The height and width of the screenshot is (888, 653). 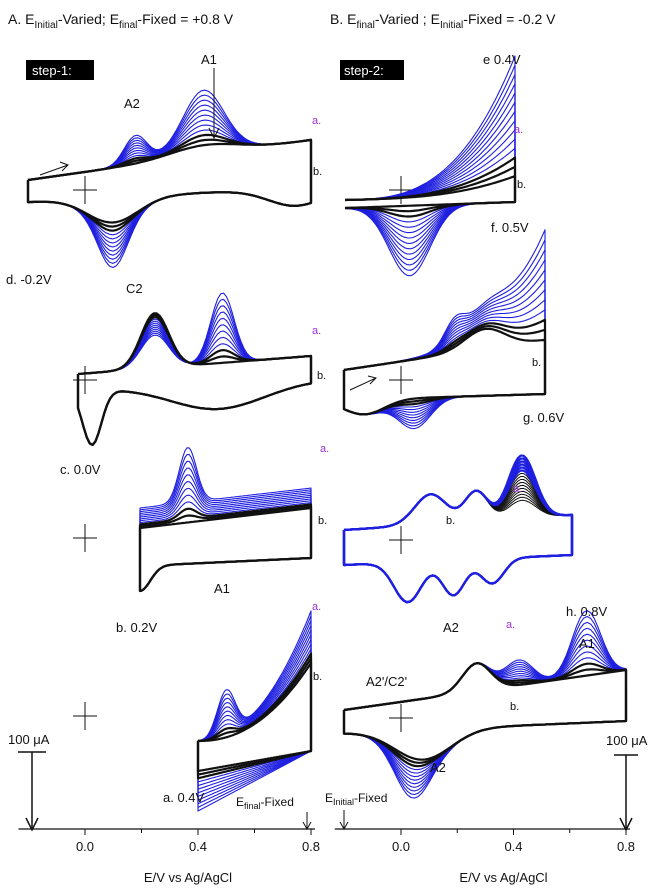 What do you see at coordinates (80, 469) in the screenshot?
I see `trace-label: c. 0.0V` at bounding box center [80, 469].